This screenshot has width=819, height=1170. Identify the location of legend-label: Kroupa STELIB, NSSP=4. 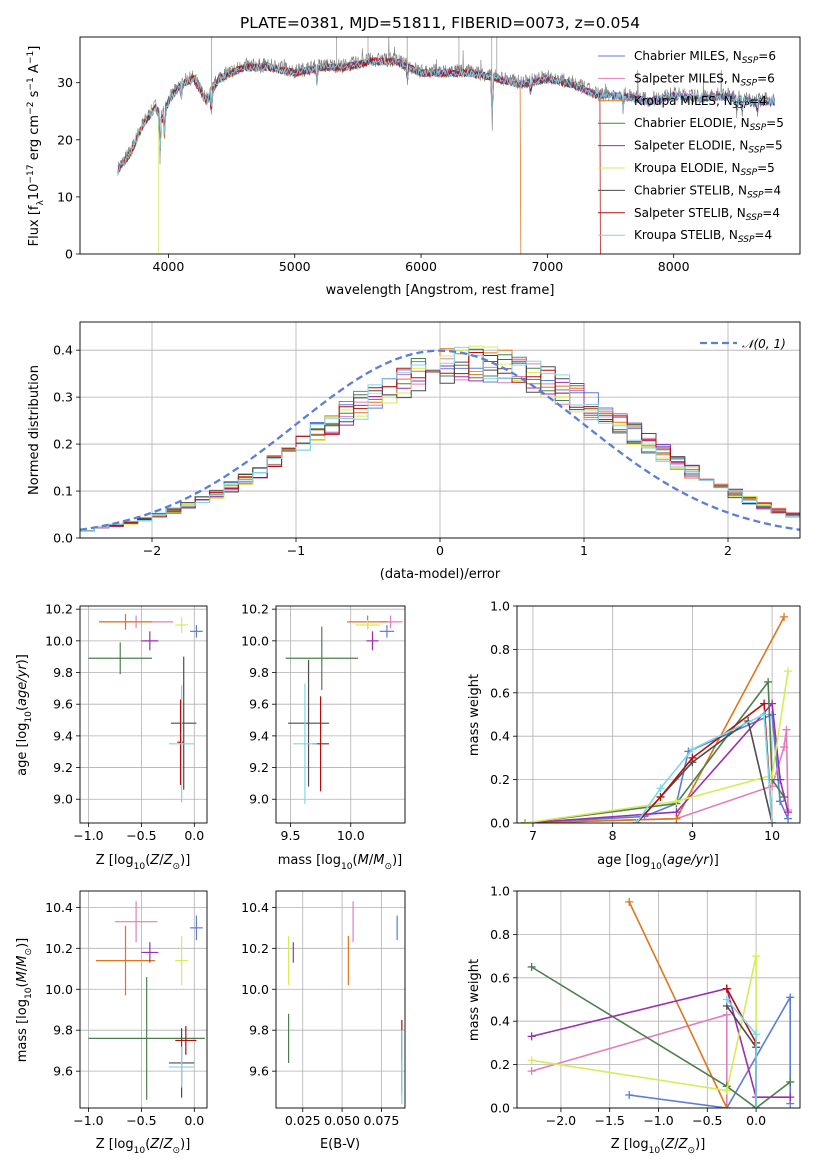
(703, 236).